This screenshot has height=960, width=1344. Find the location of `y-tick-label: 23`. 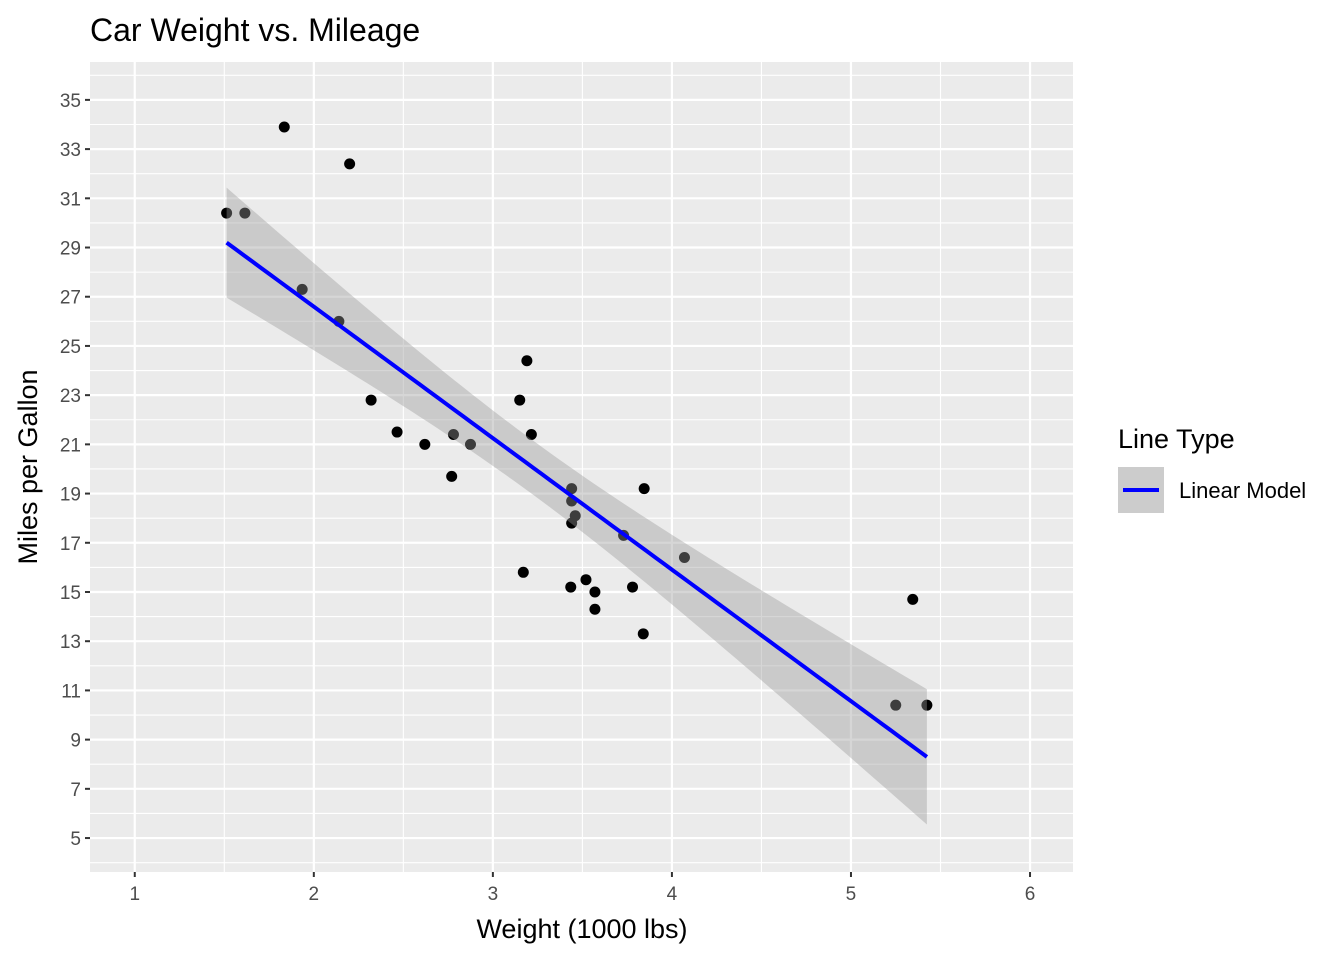

y-tick-label: 23 is located at coordinates (70, 396).